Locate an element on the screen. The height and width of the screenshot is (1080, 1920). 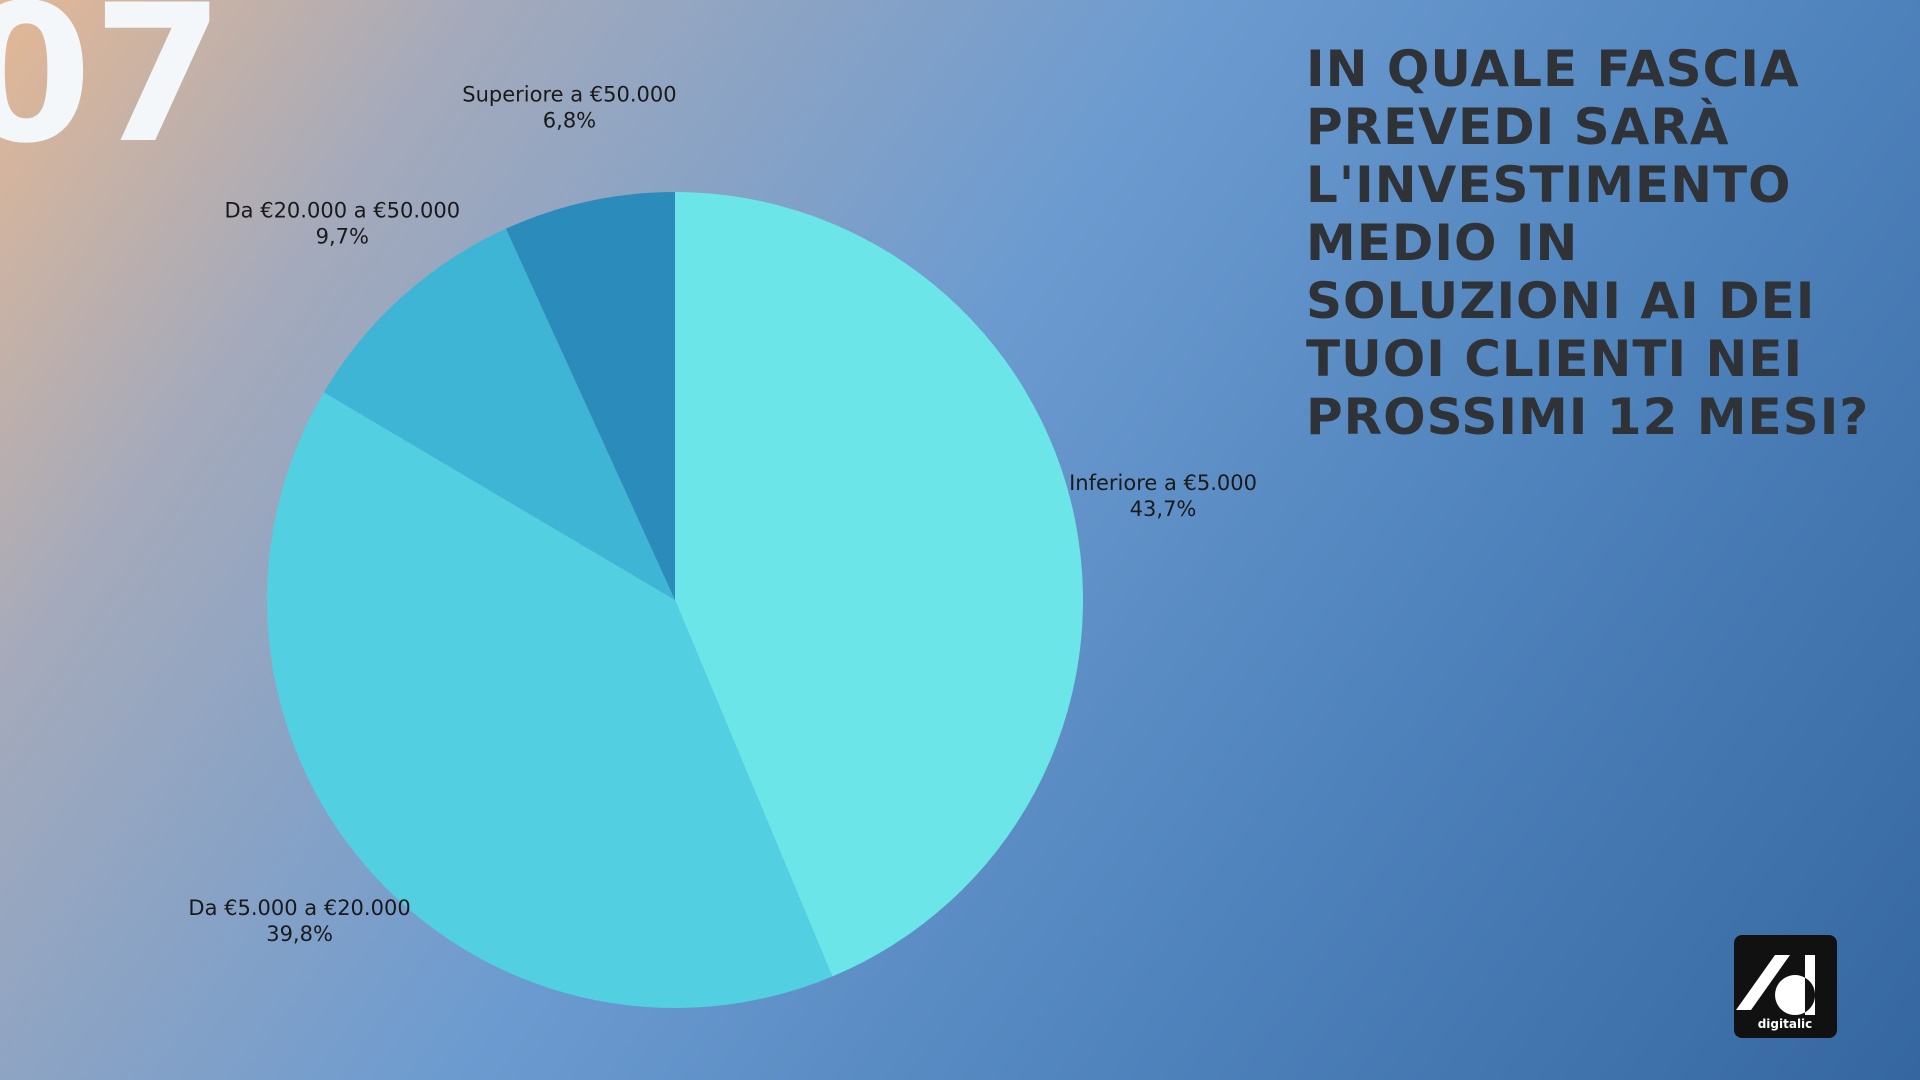
value-label: 6,8% is located at coordinates (569, 121).